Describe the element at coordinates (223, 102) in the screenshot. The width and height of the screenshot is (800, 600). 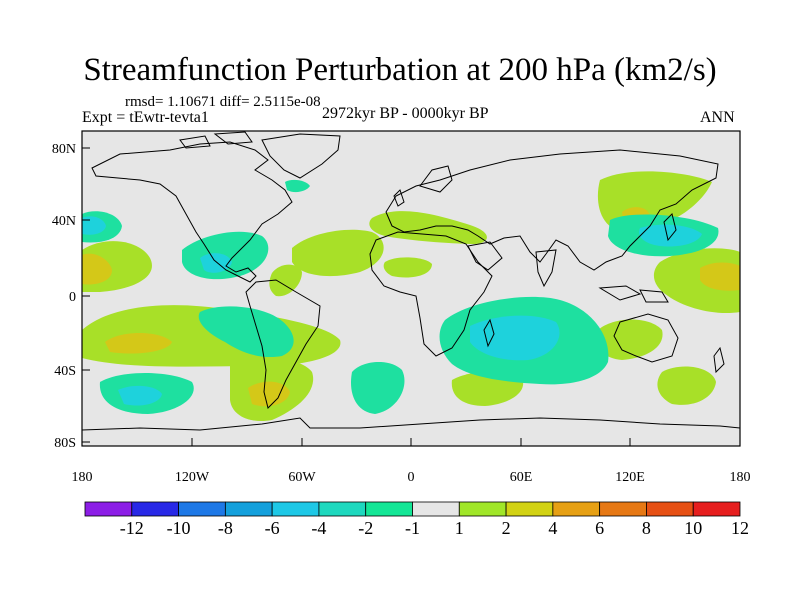
I see `stats-text: rmsd= 1.10671 diff= 2.5115e-08` at that location.